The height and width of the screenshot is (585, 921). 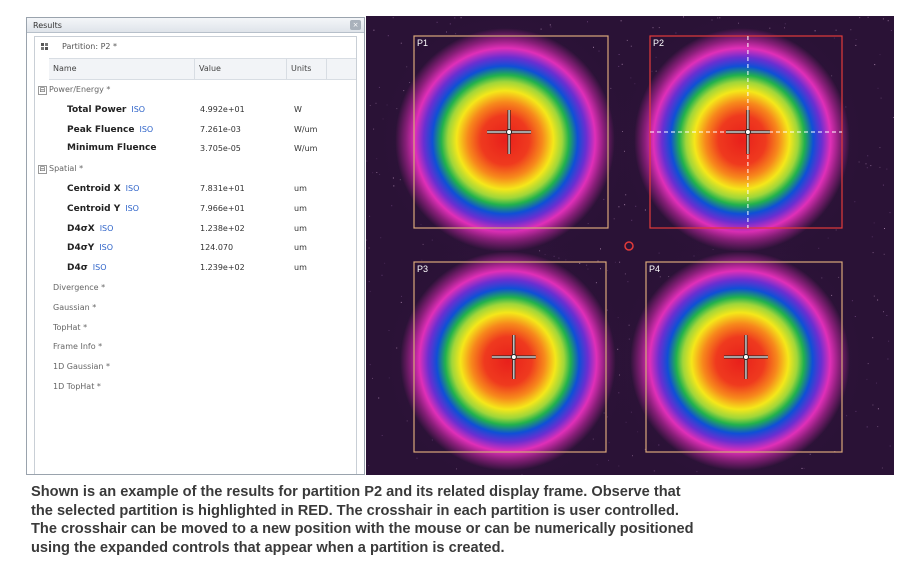 What do you see at coordinates (195, 308) in the screenshot?
I see `collapsed-group-row: Gaussian *` at bounding box center [195, 308].